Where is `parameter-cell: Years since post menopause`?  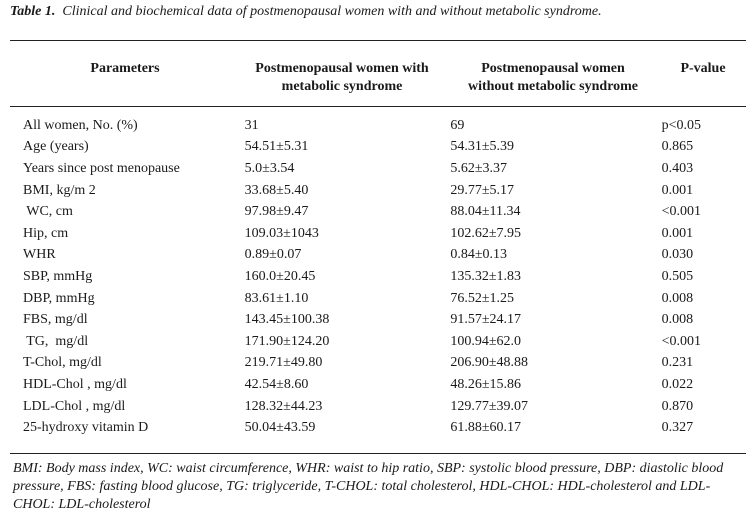
parameter-cell: Years since post menopause is located at coordinates (101, 168).